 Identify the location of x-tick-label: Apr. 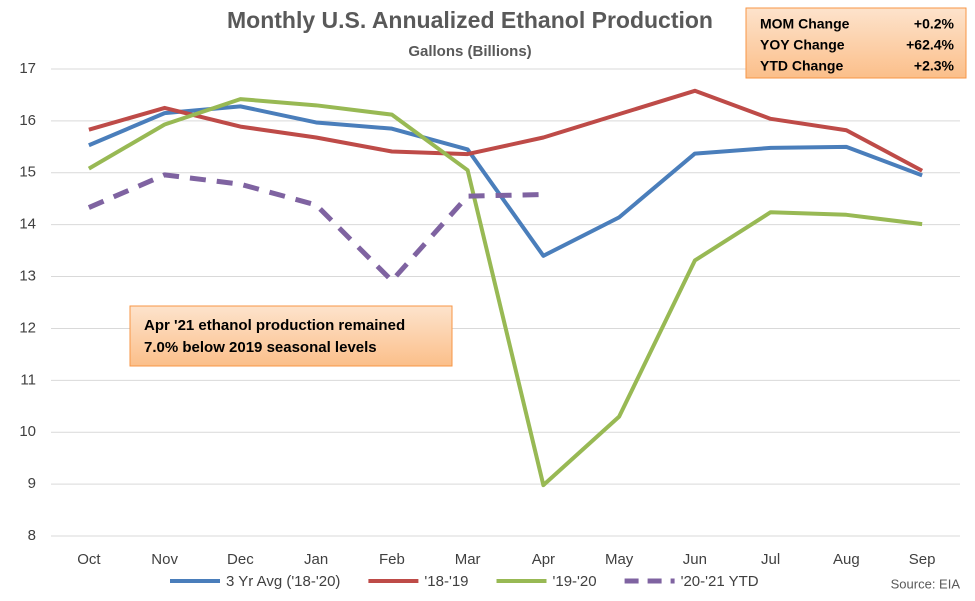
(543, 559).